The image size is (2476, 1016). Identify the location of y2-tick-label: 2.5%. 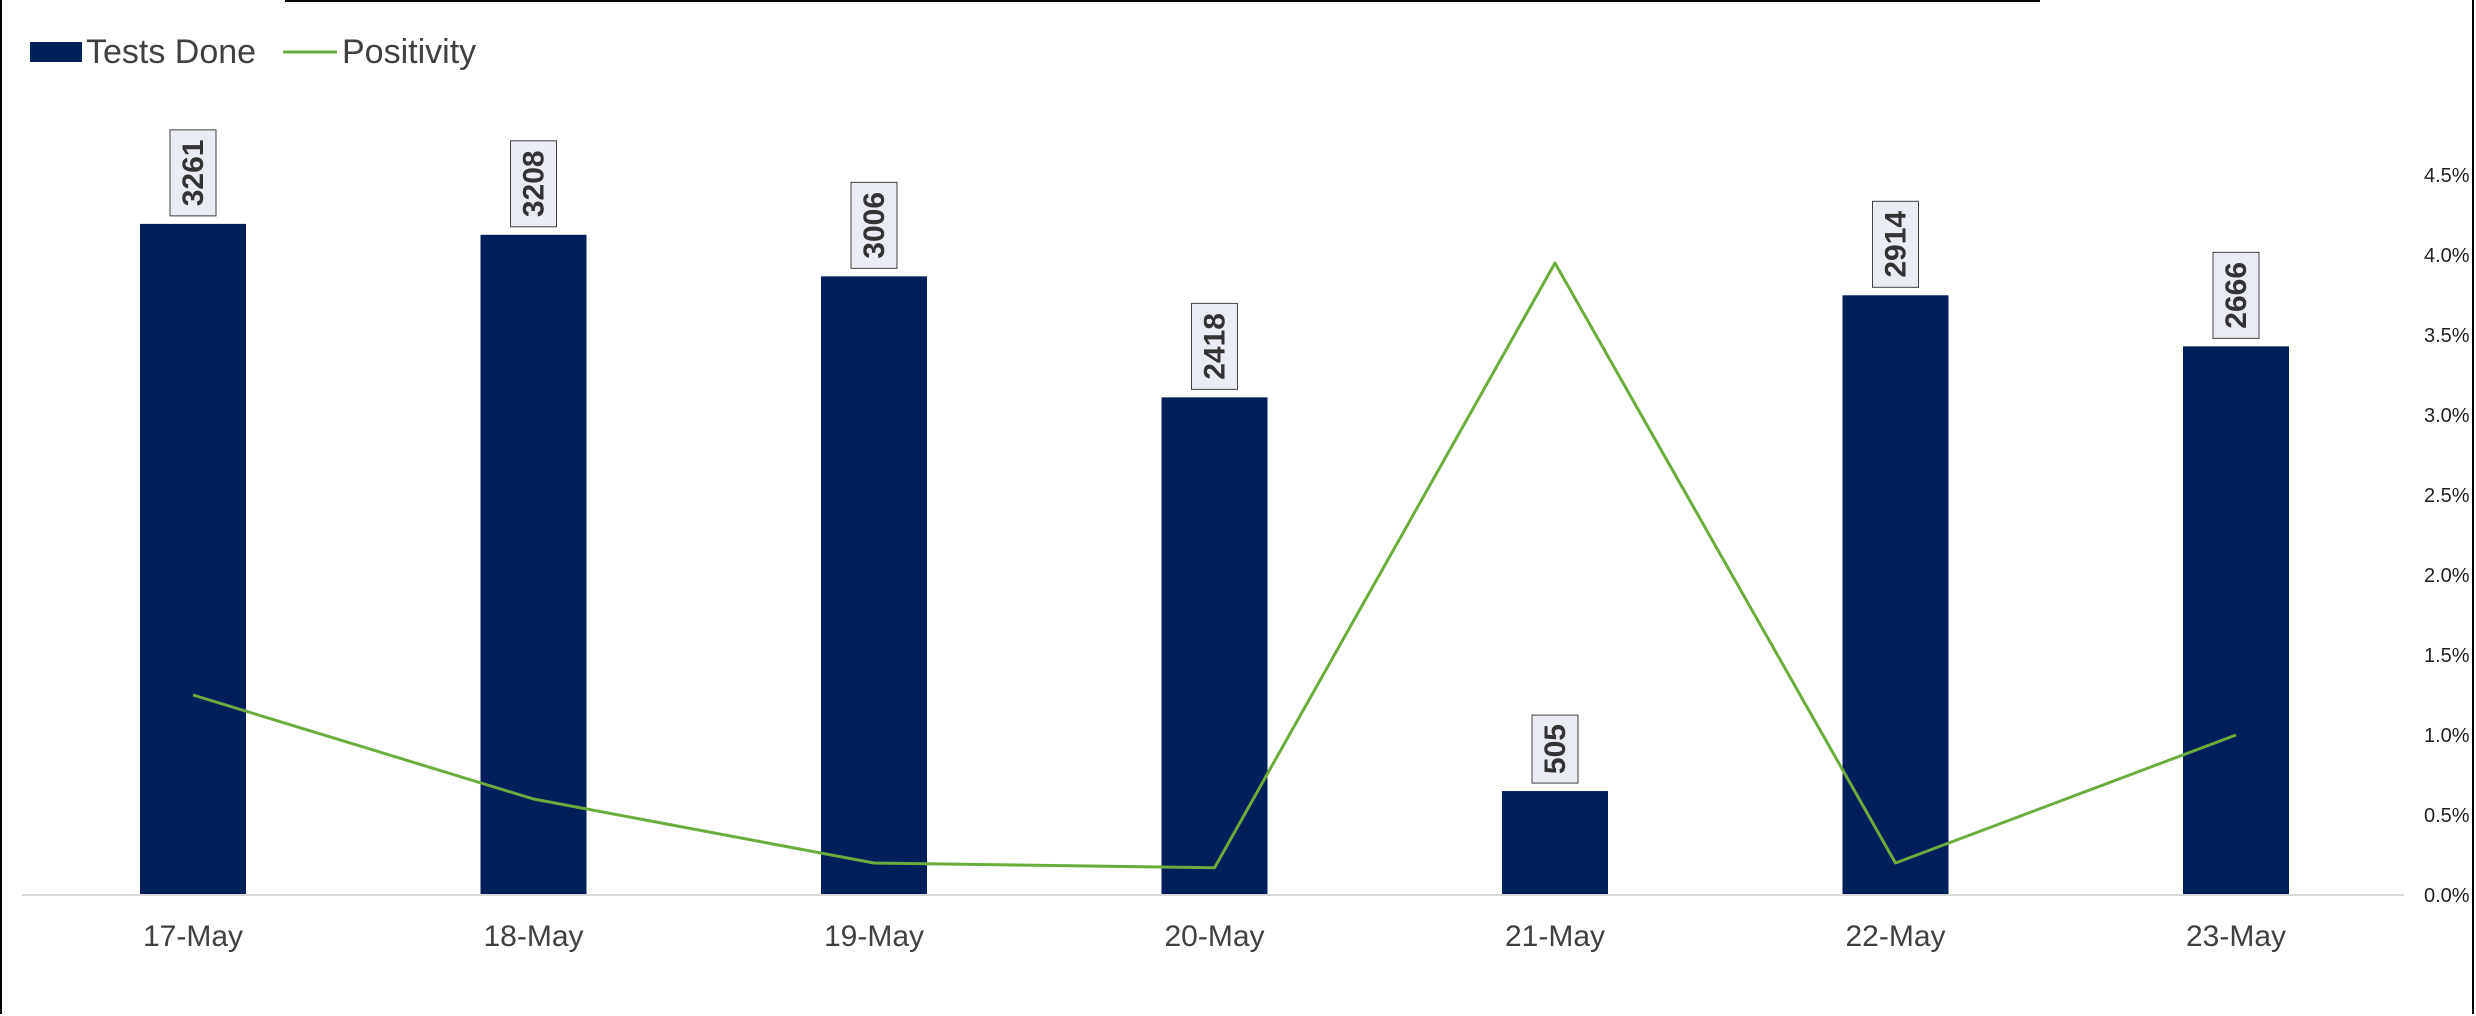
(2447, 496).